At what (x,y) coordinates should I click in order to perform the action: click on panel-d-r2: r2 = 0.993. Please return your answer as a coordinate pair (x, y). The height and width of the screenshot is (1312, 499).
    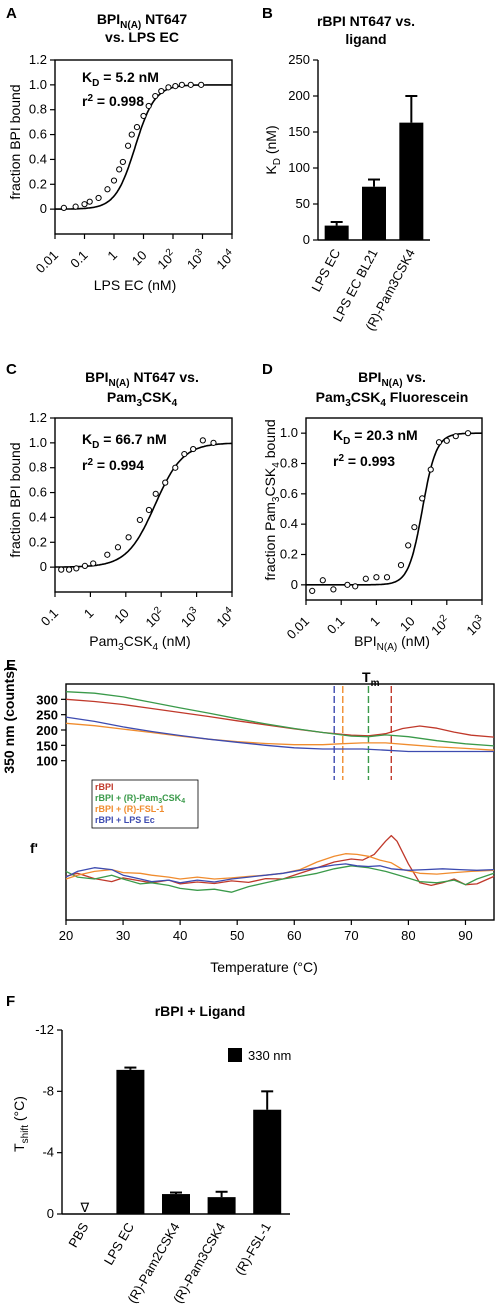
    Looking at the image, I should click on (364, 461).